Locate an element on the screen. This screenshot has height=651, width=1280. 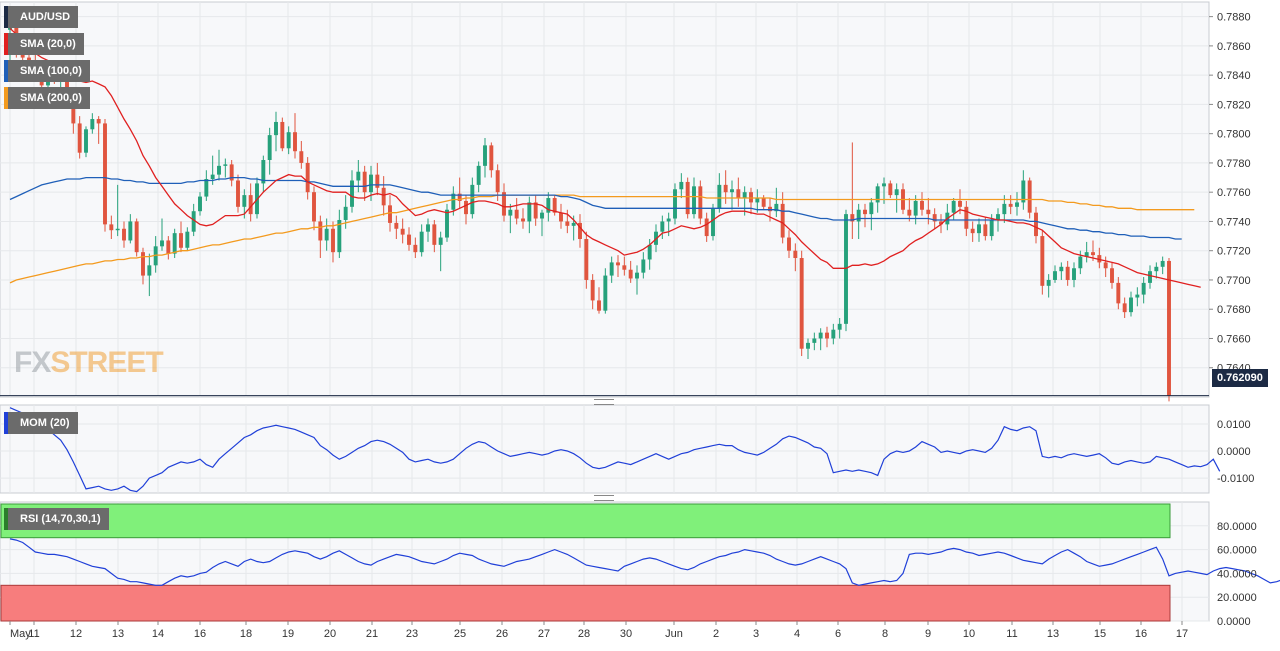
price-tick-label-1: 0.7860 is located at coordinates (1234, 47).